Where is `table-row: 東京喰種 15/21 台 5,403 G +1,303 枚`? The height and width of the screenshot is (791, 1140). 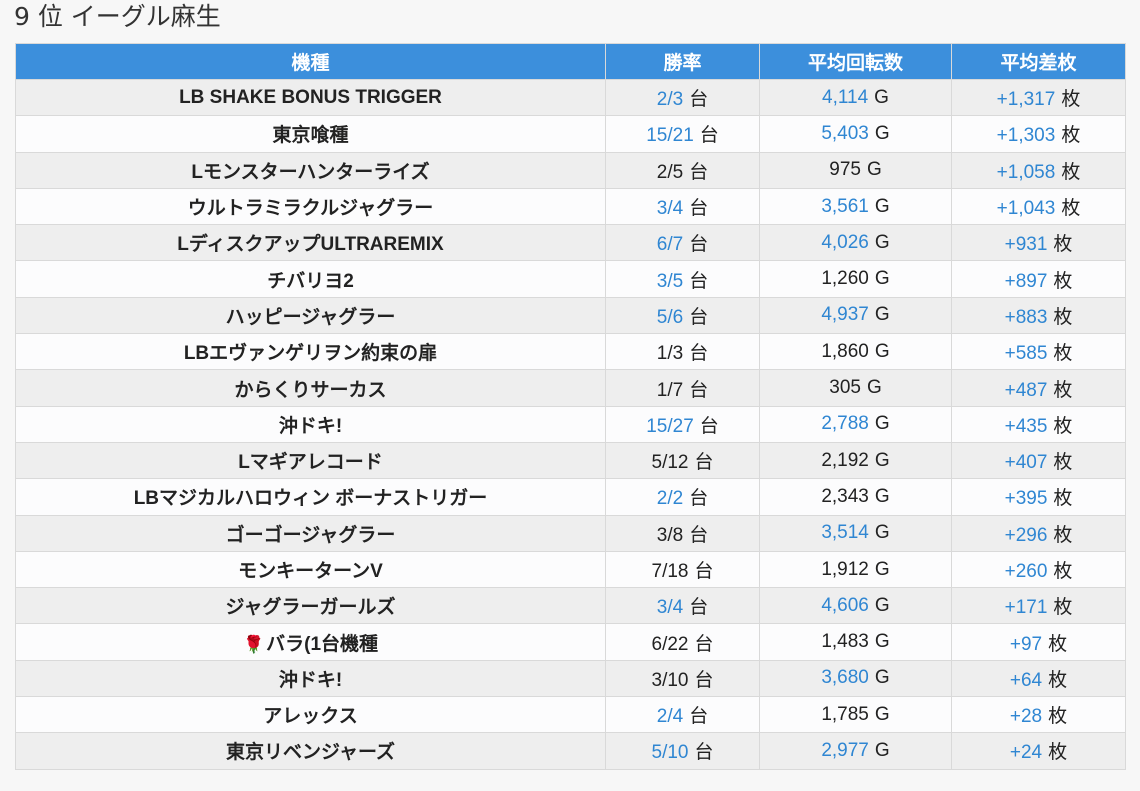 table-row: 東京喰種 15/21 台 5,403 G +1,303 枚 is located at coordinates (570, 134).